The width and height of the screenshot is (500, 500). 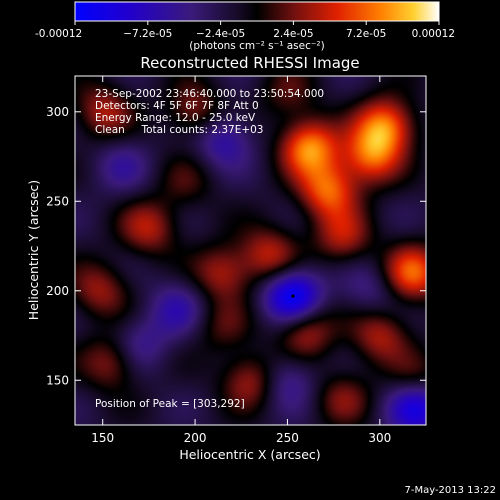 What do you see at coordinates (249, 63) in the screenshot?
I see `chart-title: Reconstructed RHESSI Image` at bounding box center [249, 63].